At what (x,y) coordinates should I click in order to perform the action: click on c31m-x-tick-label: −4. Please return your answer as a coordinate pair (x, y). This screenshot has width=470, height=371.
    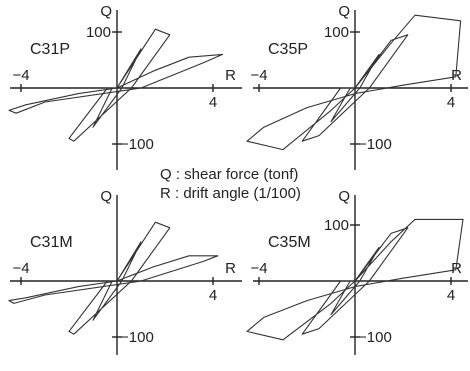
    Looking at the image, I should click on (20, 268).